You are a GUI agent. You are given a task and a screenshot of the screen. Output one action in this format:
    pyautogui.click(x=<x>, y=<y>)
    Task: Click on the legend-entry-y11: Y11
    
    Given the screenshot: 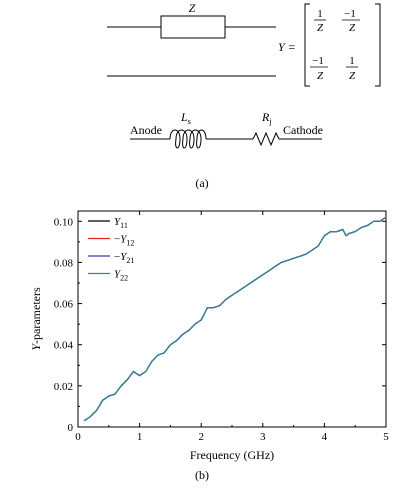 What is the action you would take?
    pyautogui.click(x=121, y=223)
    